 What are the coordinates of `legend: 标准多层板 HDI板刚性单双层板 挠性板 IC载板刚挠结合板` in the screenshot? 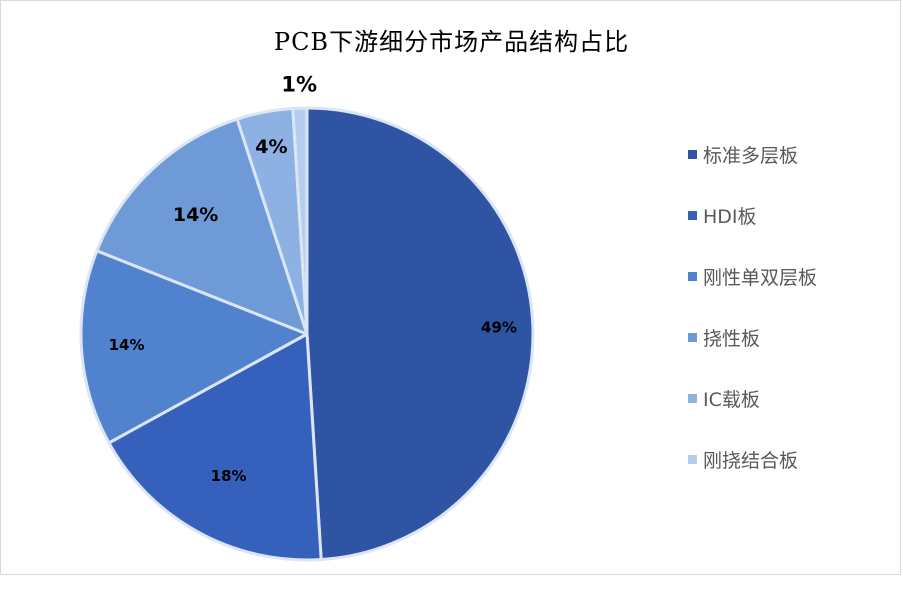 It's located at (752, 307).